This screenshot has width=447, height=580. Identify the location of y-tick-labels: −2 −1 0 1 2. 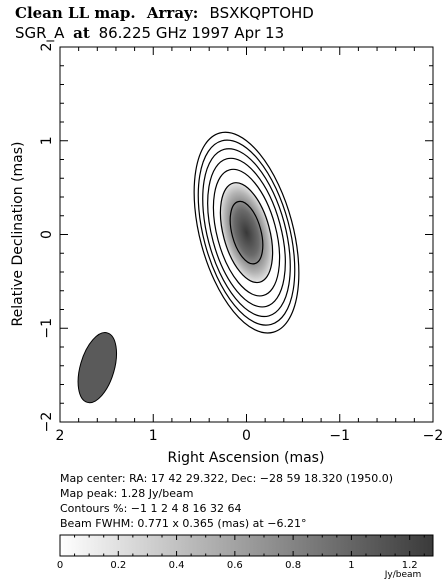
(47, 238).